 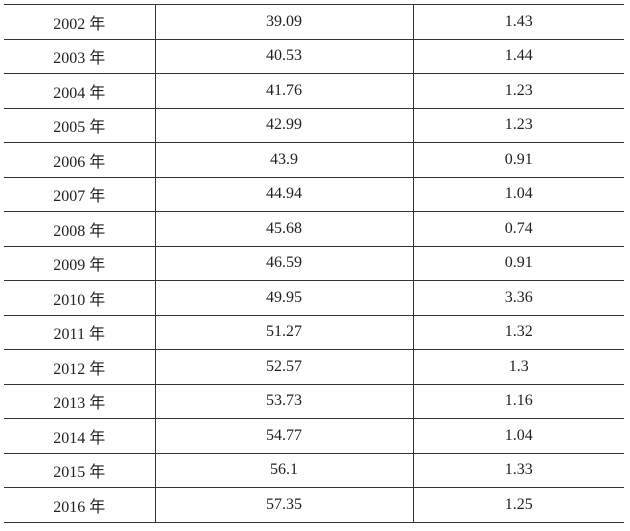 What do you see at coordinates (80, 125) in the screenshot?
I see `year-cell: 2005 年` at bounding box center [80, 125].